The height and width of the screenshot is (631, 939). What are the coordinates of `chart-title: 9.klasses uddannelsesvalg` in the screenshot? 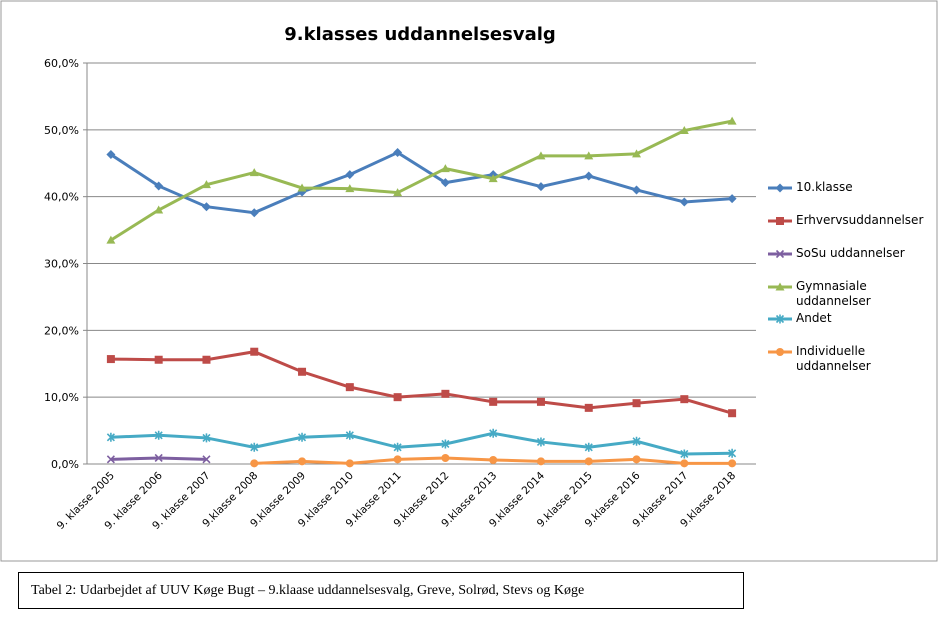 It's located at (420, 34).